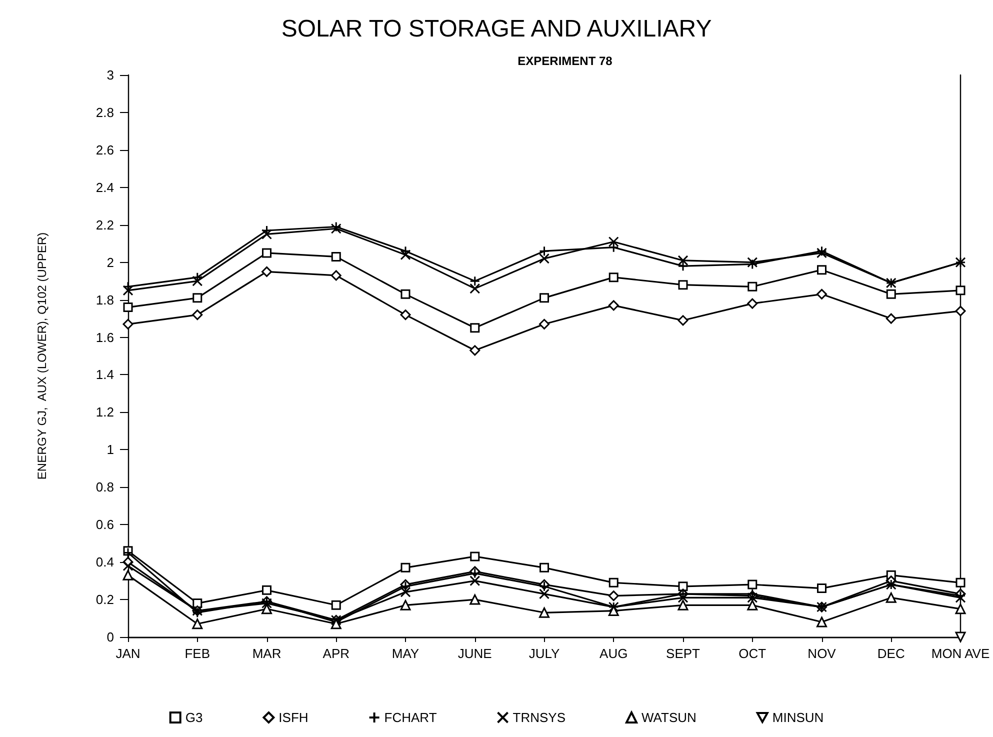  What do you see at coordinates (197, 653) in the screenshot?
I see `x-tick-label: FEB` at bounding box center [197, 653].